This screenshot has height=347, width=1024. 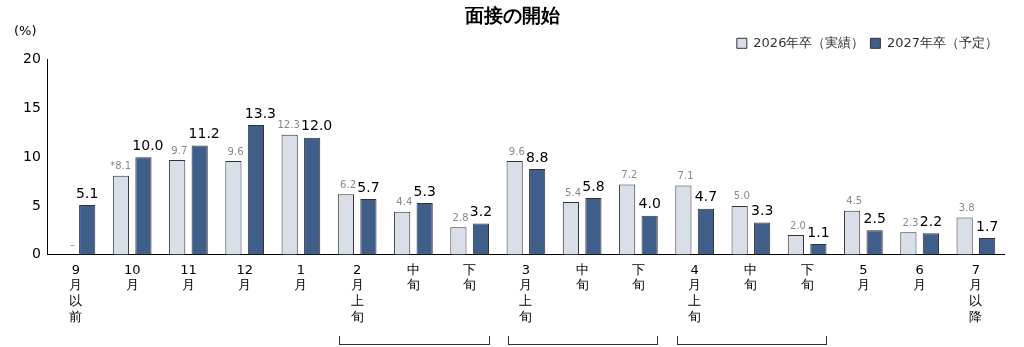 What do you see at coordinates (204, 133) in the screenshot?
I see `data-label: 11.2` at bounding box center [204, 133].